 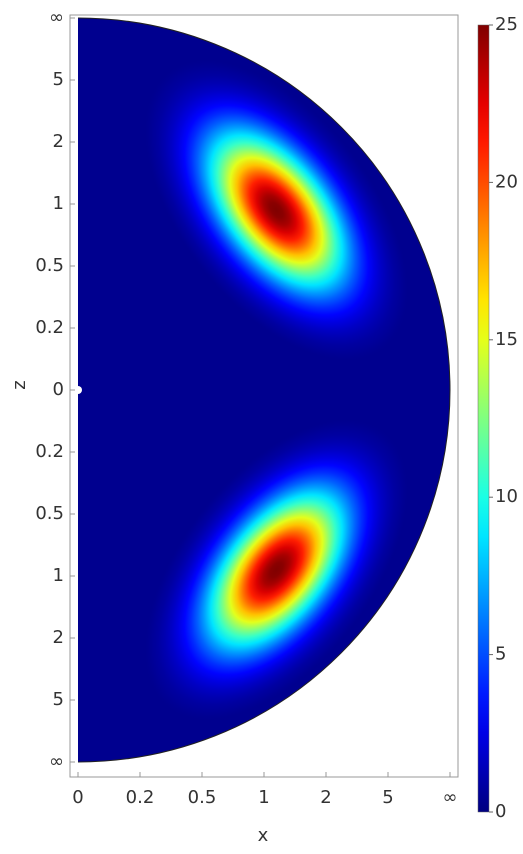 I want to click on colorbar-tick-label: 0, so click(x=500, y=811).